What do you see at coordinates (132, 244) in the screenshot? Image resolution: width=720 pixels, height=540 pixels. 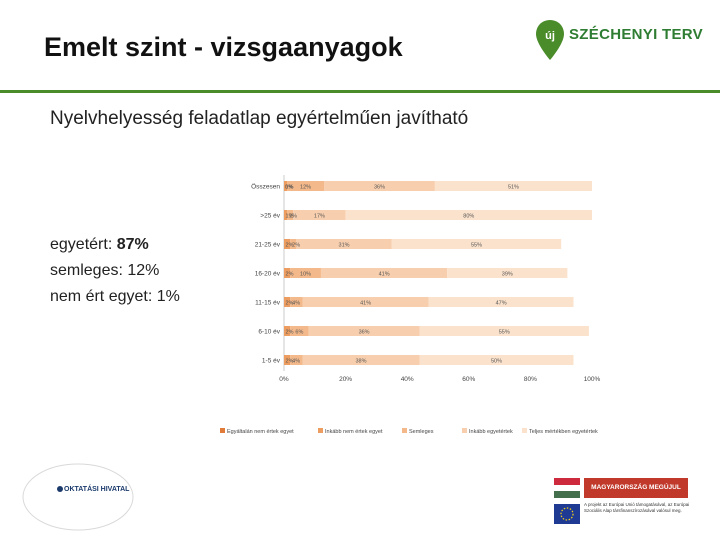 I see `summary-agree-value: 87%` at bounding box center [132, 244].